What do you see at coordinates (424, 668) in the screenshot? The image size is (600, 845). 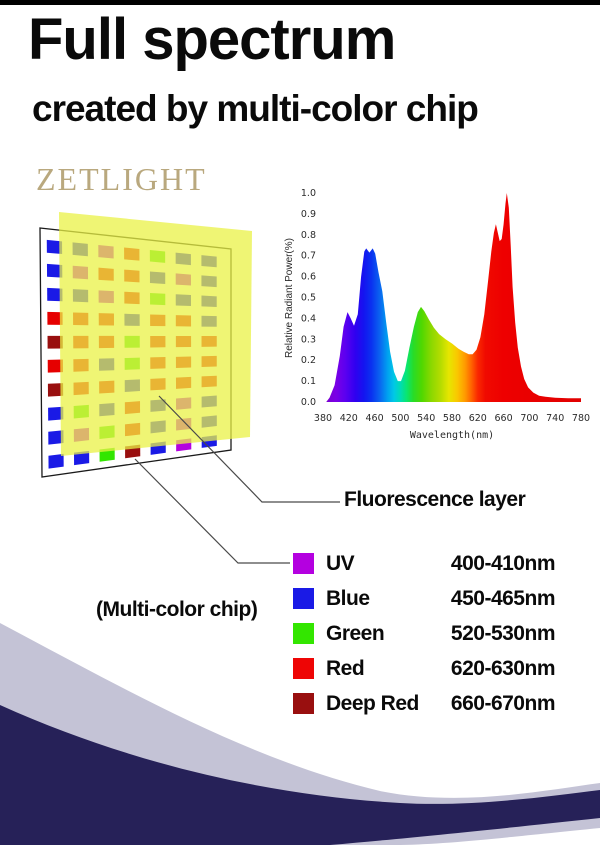 I see `legend-row-red: Red 620-630nm` at bounding box center [424, 668].